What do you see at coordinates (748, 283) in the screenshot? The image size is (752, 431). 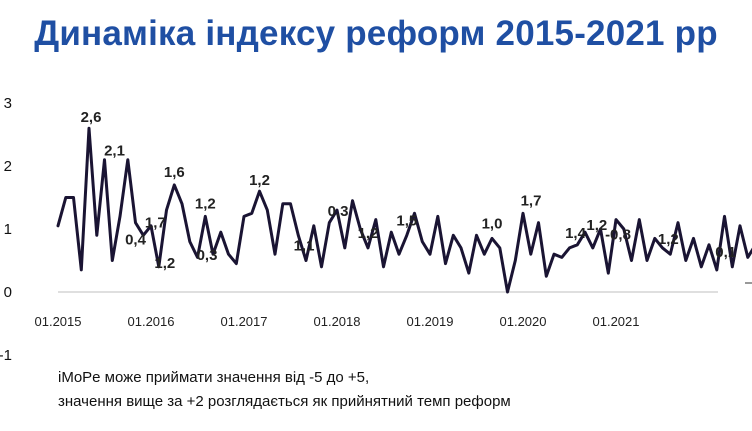 I see `label-leader-line` at bounding box center [748, 283].